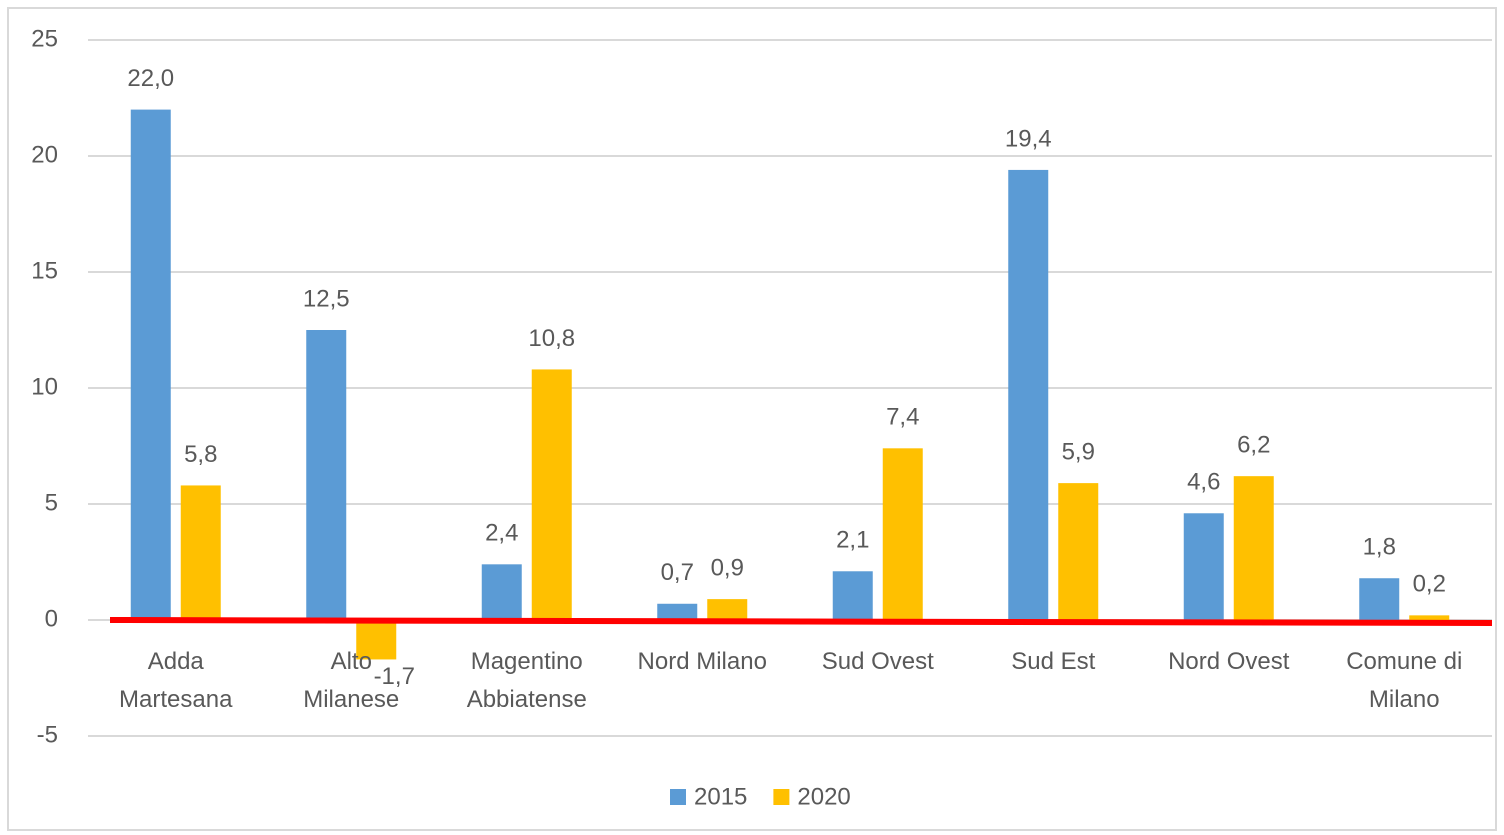 The width and height of the screenshot is (1504, 835). What do you see at coordinates (44, 38) in the screenshot?
I see `y-tick-label: 25` at bounding box center [44, 38].